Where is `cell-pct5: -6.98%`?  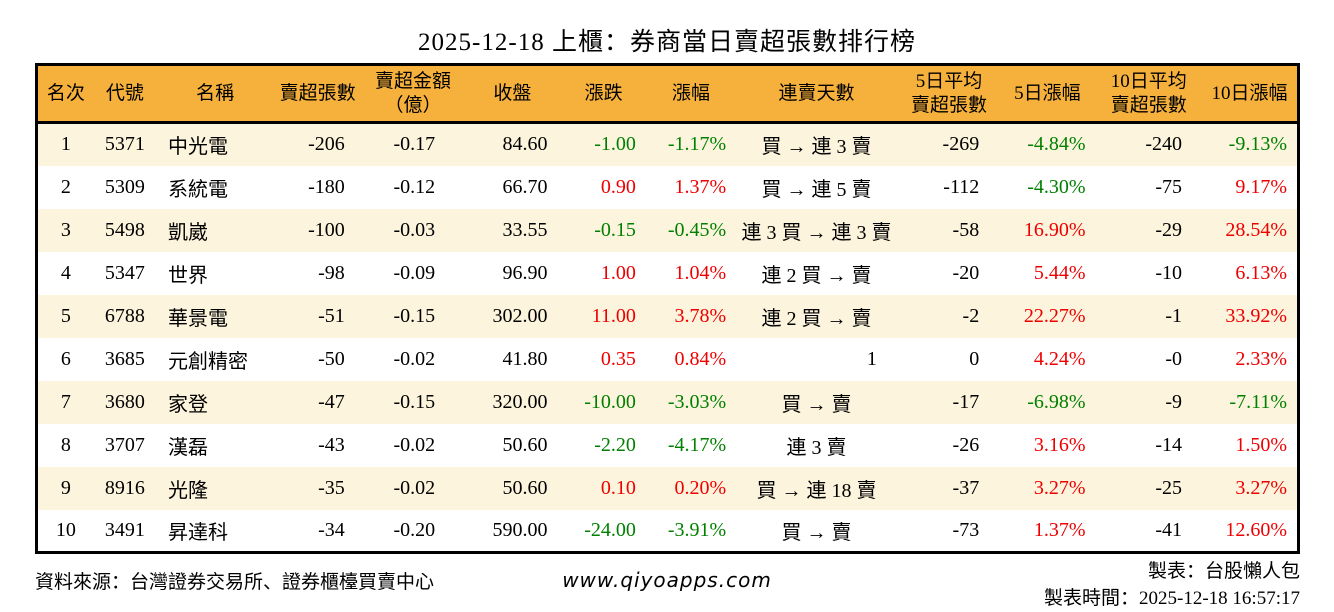 cell-pct5: -6.98% is located at coordinates (1056, 401).